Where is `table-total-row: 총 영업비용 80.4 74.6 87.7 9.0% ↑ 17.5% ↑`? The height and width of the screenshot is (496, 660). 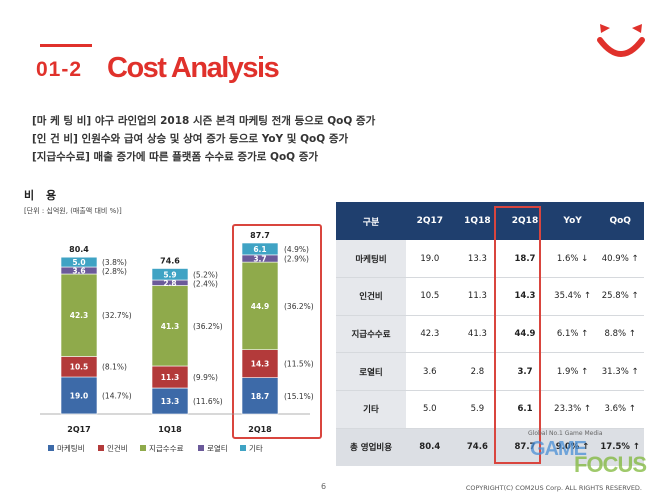
table-total-row: 총 영업비용 80.4 74.6 87.7 9.0% ↑ 17.5% ↑ is located at coordinates (490, 447).